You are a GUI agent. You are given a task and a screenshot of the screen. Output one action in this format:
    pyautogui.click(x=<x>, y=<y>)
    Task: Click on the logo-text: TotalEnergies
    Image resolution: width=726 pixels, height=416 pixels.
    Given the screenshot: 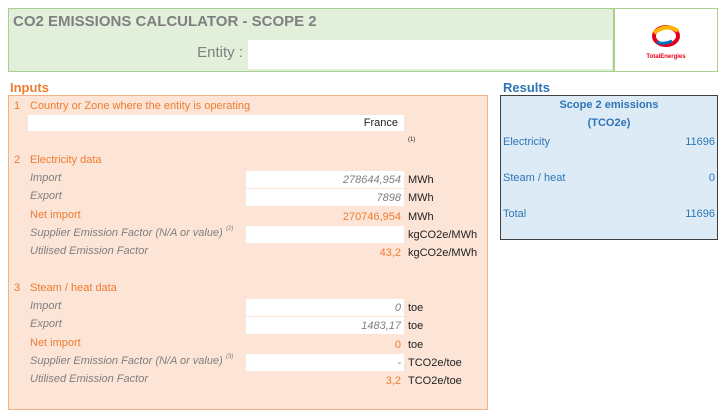 What is the action you would take?
    pyautogui.click(x=666, y=57)
    